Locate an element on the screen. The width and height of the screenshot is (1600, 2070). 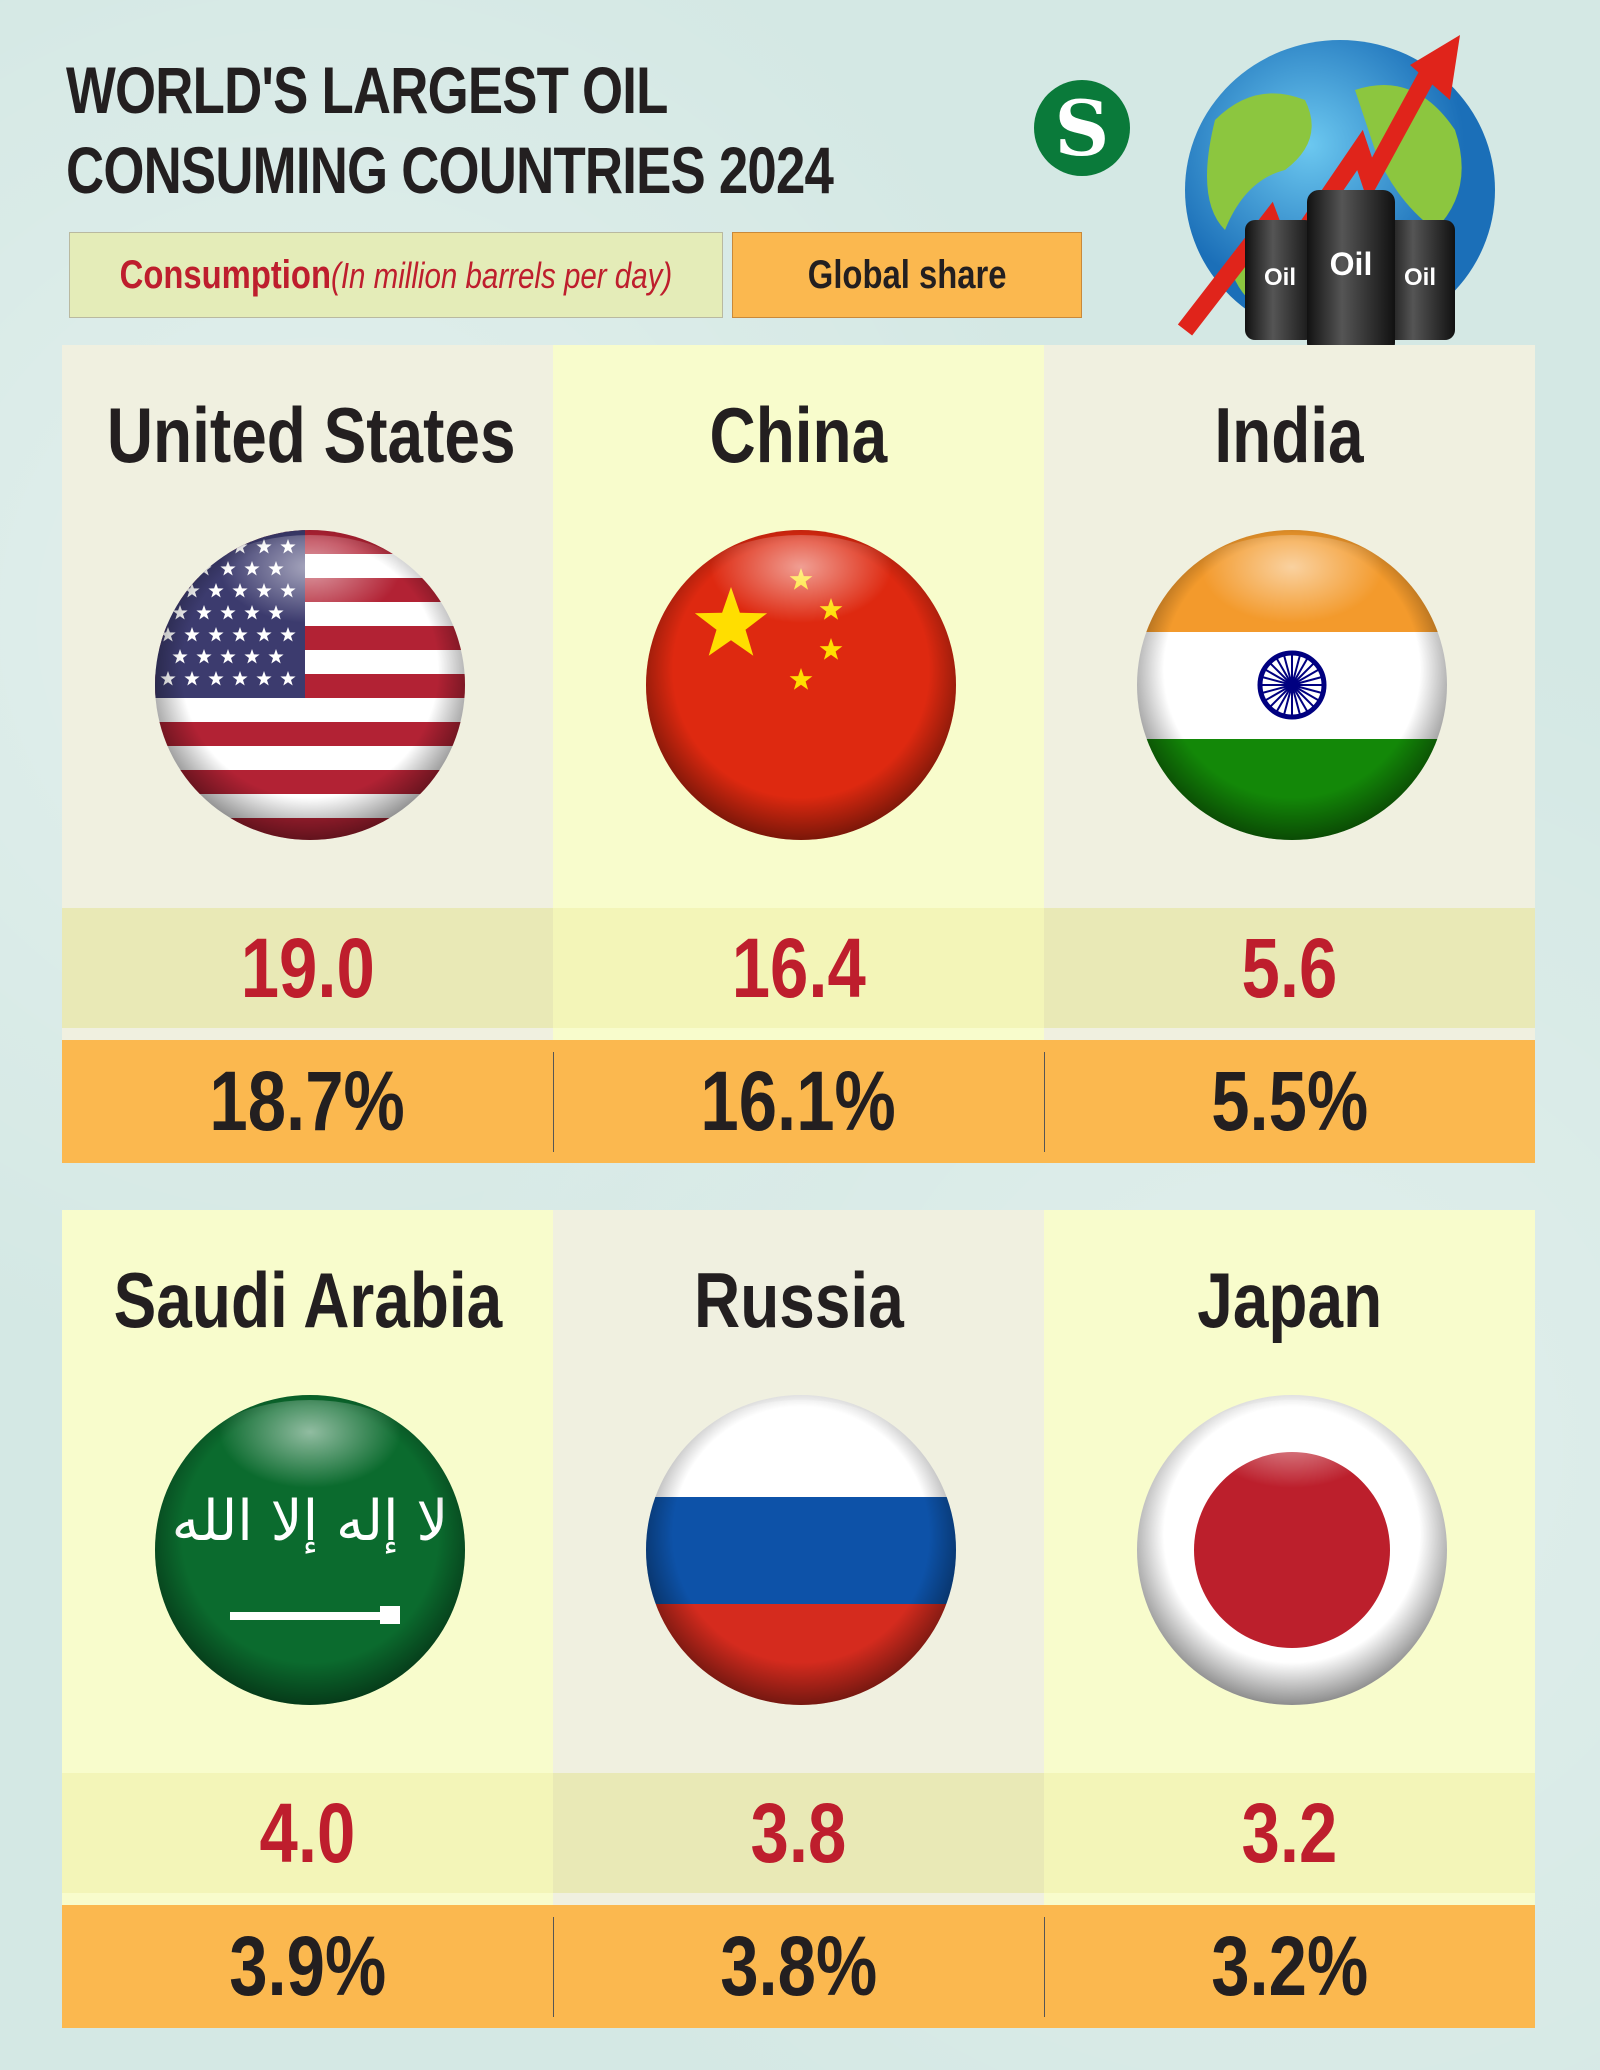
us-flag-icon is located at coordinates (310, 685).